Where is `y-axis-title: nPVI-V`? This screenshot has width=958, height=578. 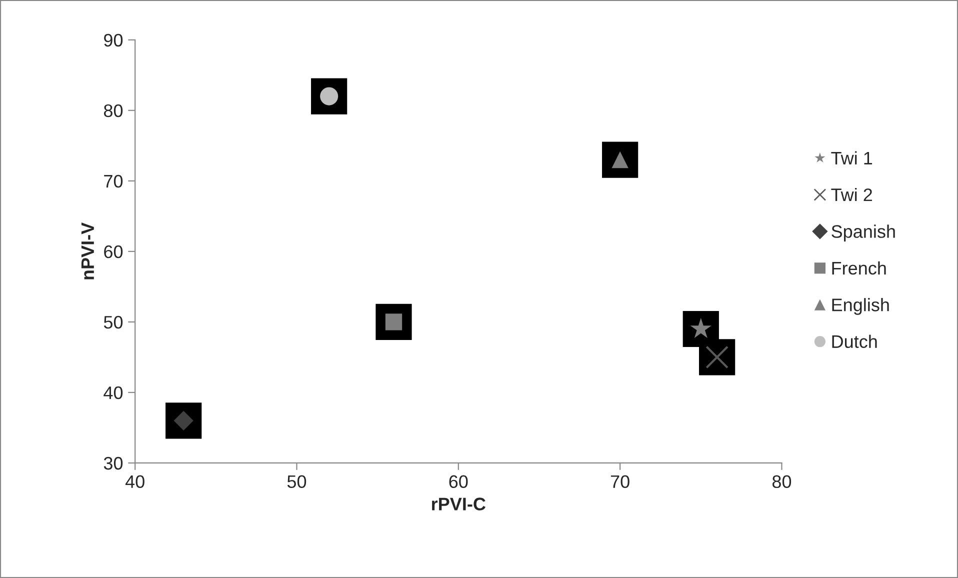
y-axis-title: nPVI-V is located at coordinates (87, 251).